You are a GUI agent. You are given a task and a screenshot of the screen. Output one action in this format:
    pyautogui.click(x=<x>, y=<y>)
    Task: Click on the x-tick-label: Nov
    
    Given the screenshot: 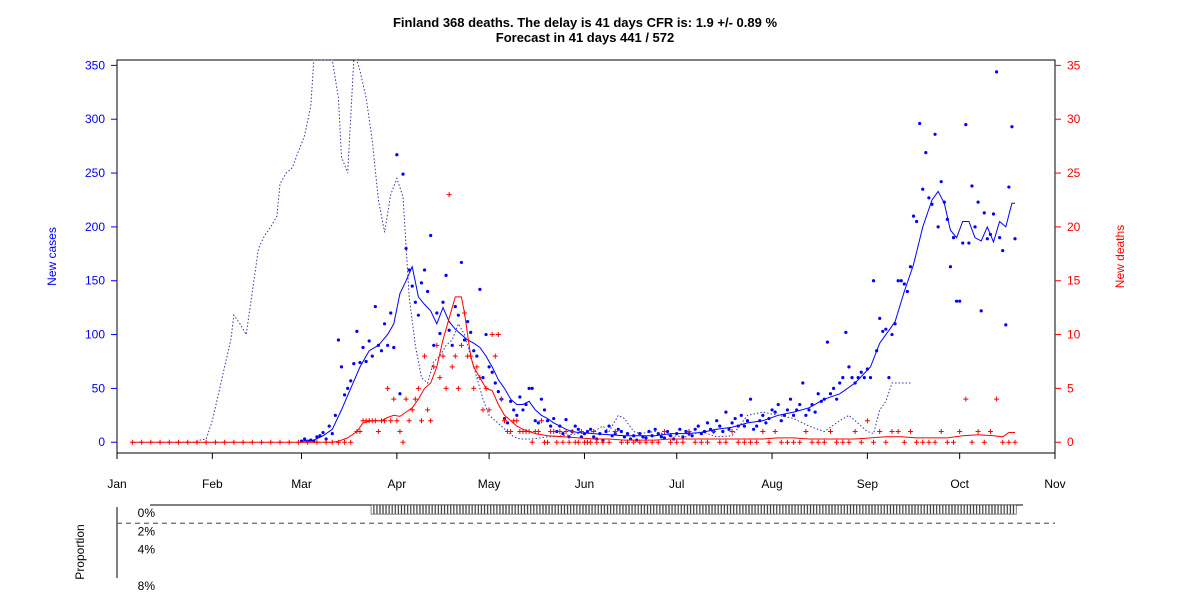 What is the action you would take?
    pyautogui.click(x=1054, y=484)
    